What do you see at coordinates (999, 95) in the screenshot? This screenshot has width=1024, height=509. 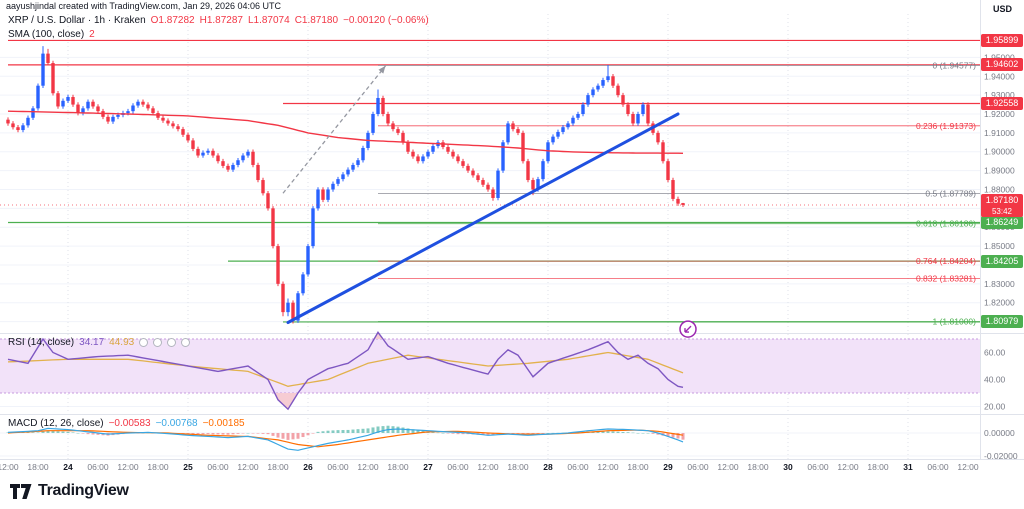 I see `price-axis-label: 1.93000` at bounding box center [999, 95].